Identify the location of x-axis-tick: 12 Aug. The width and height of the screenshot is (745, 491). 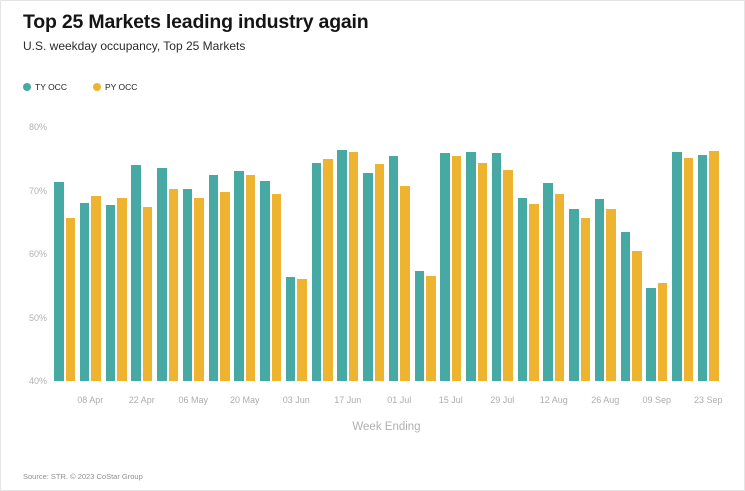
(553, 400).